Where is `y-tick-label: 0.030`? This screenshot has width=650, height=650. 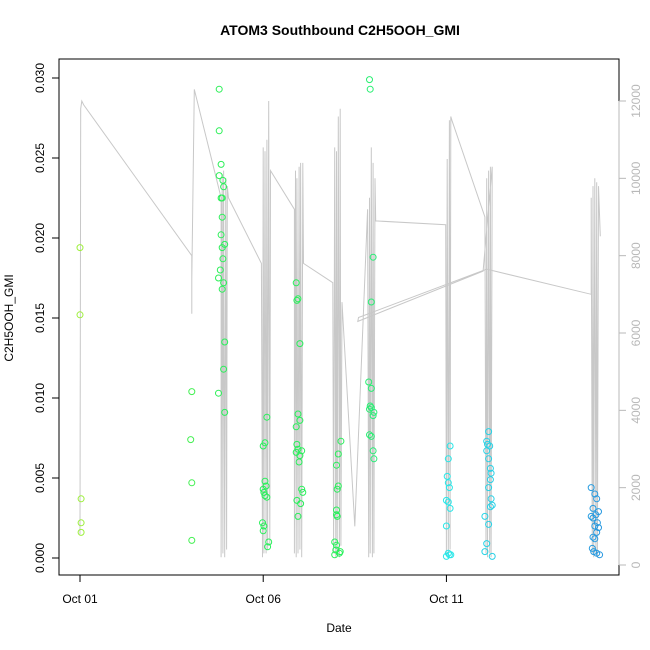
y-tick-label: 0.030 is located at coordinates (40, 78).